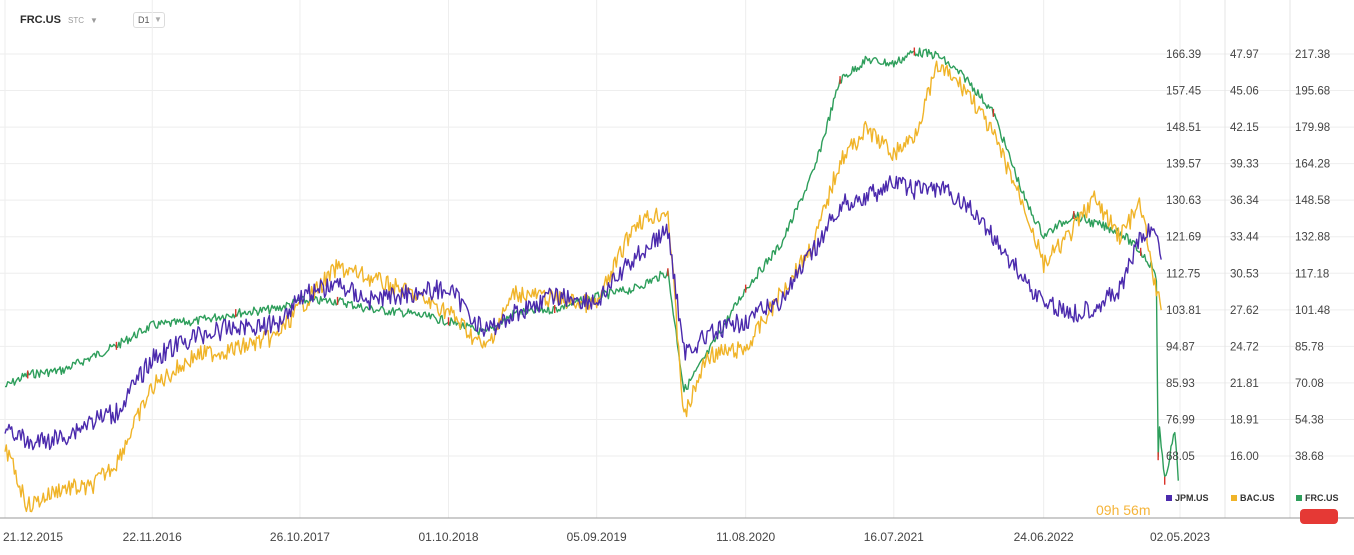 This screenshot has width=1354, height=555. Describe the element at coordinates (1244, 128) in the screenshot. I see `y-tick-label: 42.15` at that location.